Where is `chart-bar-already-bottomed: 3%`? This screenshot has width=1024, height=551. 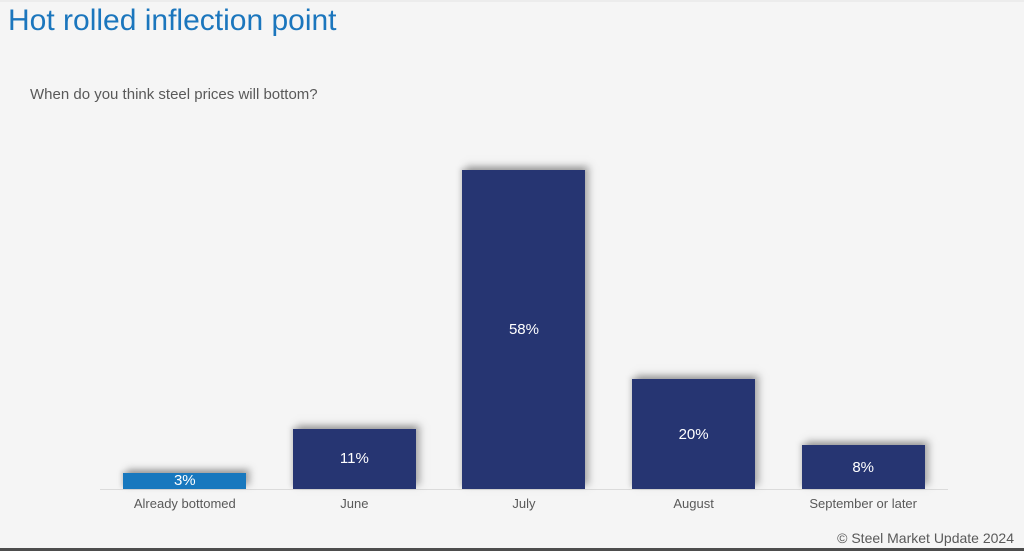
chart-bar-already-bottomed: 3% is located at coordinates (185, 481).